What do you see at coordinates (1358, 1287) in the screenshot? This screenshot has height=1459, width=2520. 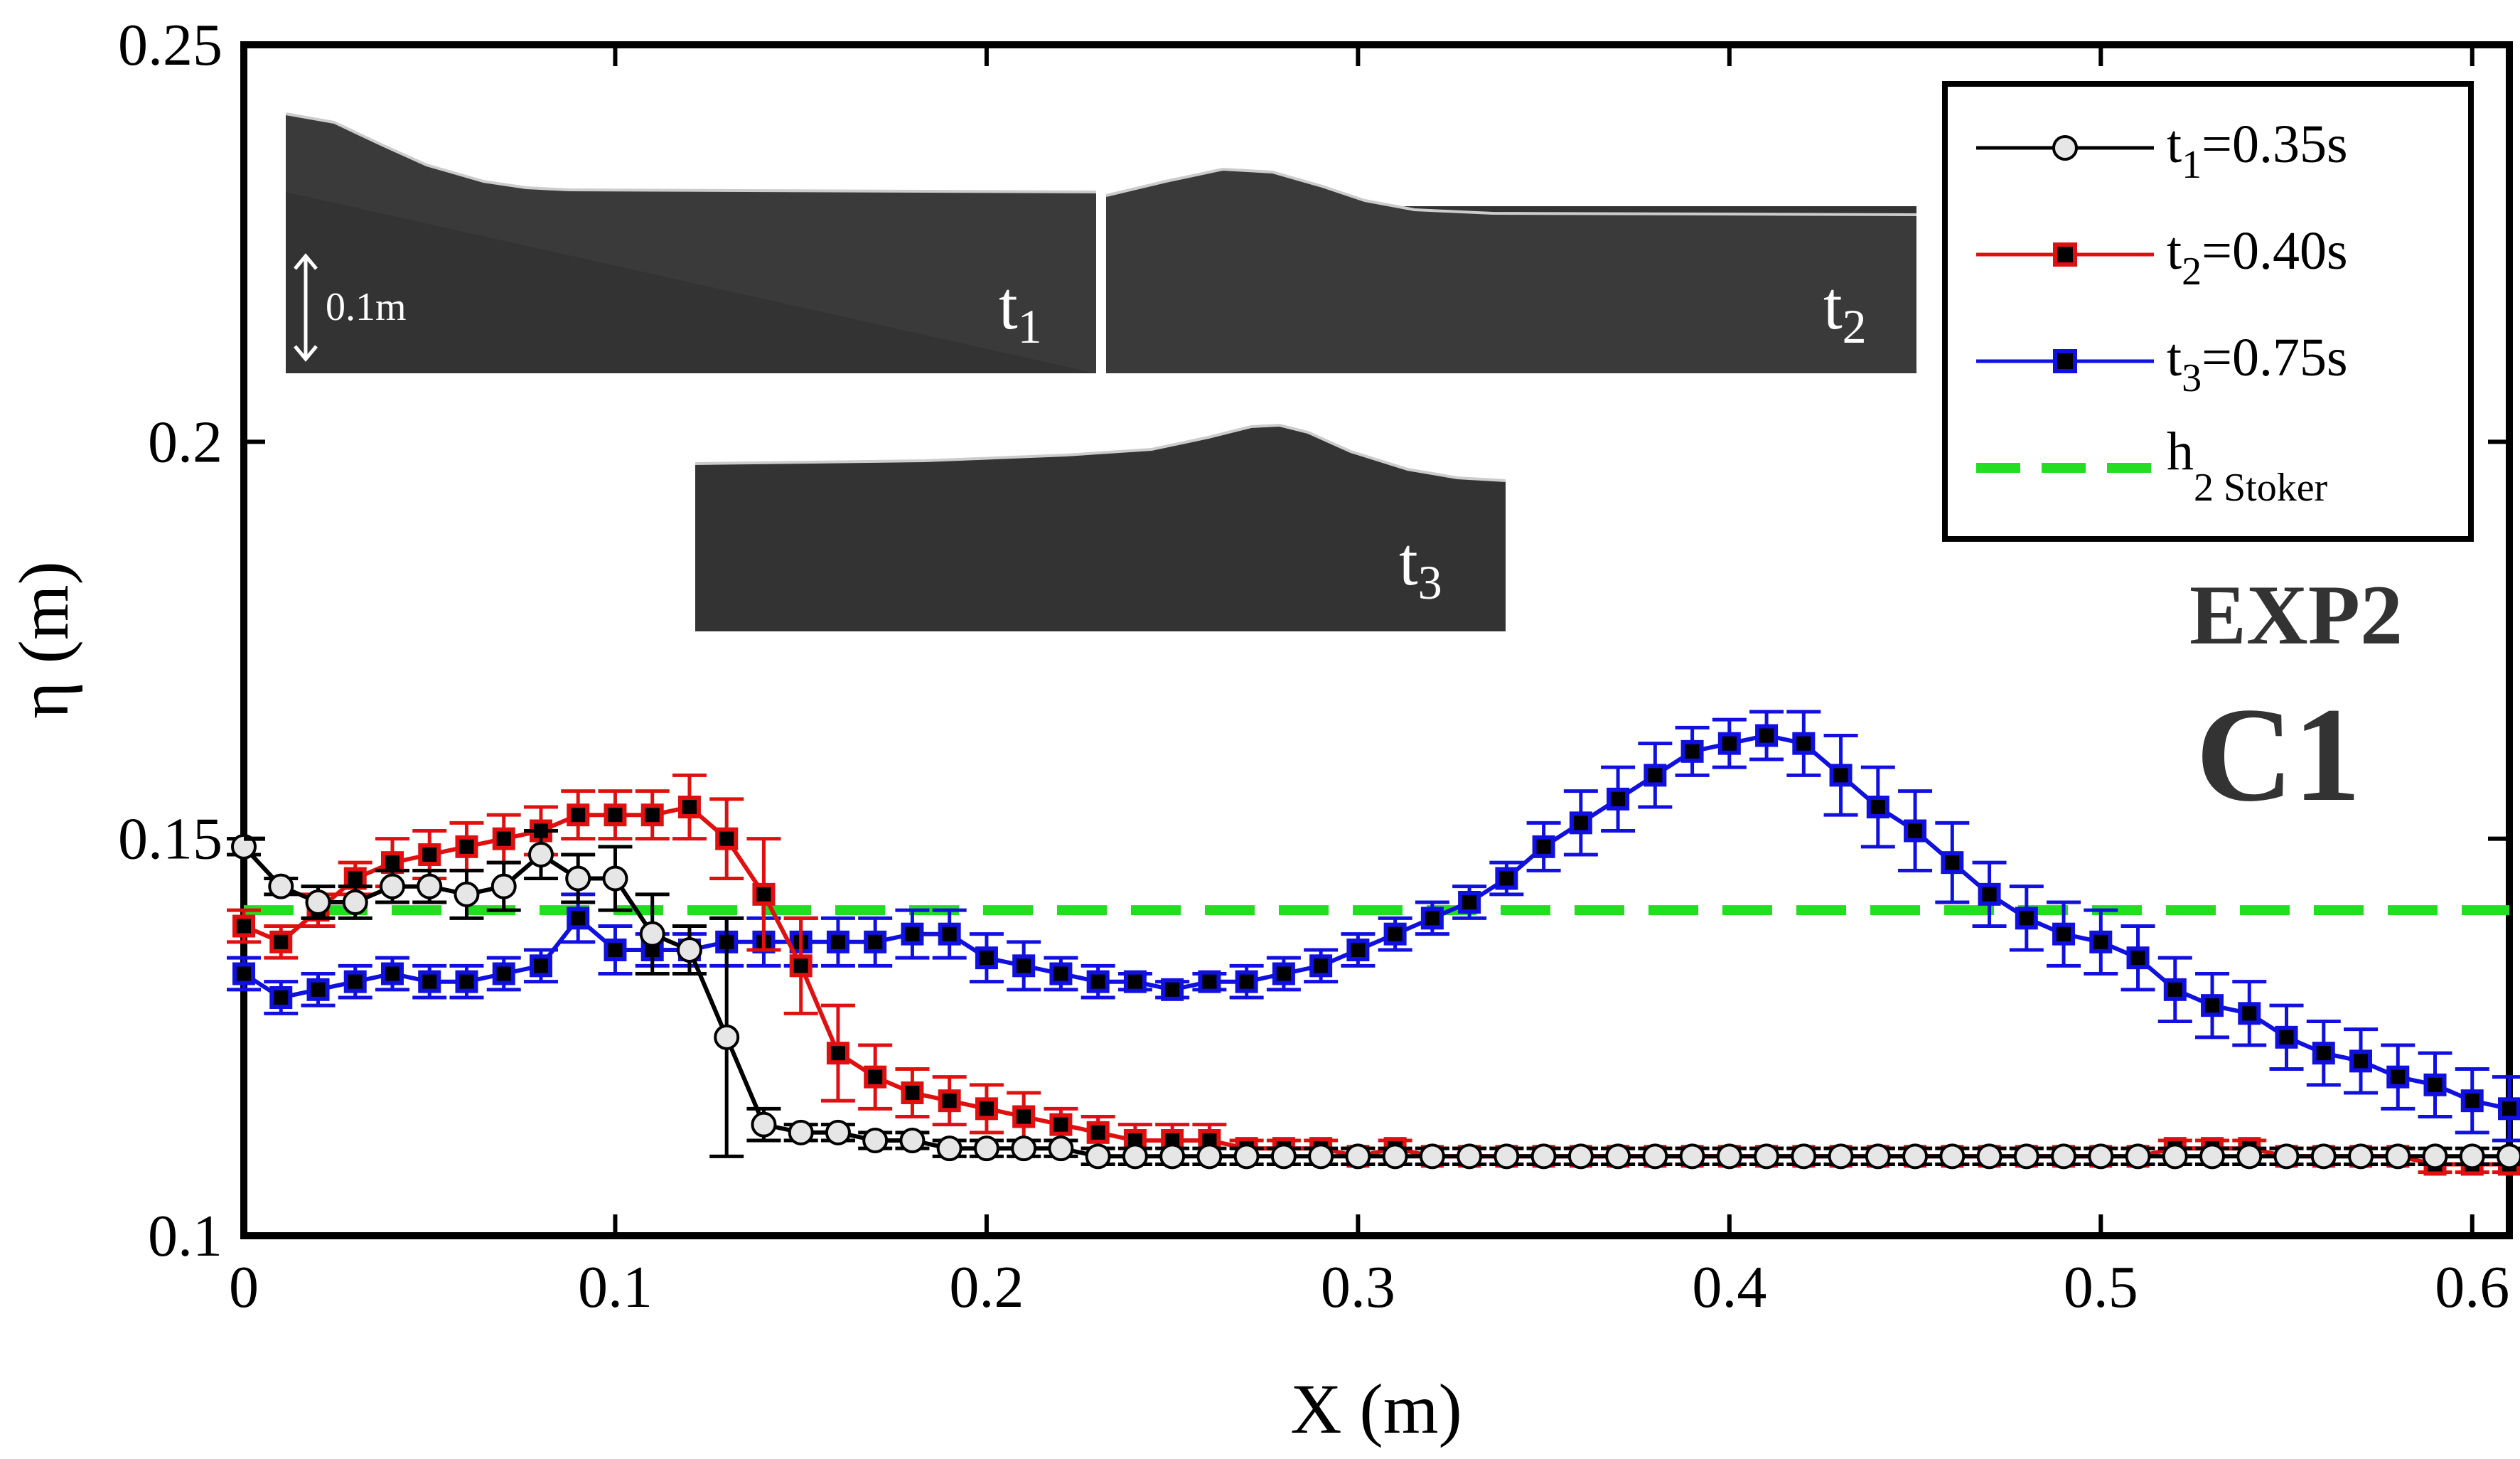 I see `x-tick-label: 0.3` at bounding box center [1358, 1287].